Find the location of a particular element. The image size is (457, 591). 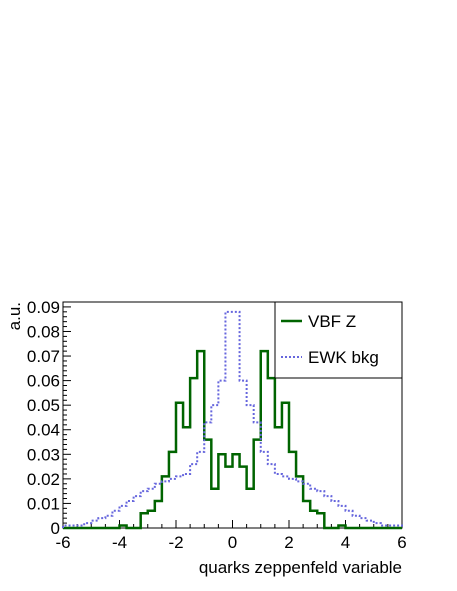

y-tick-label: 0 is located at coordinates (55, 528).